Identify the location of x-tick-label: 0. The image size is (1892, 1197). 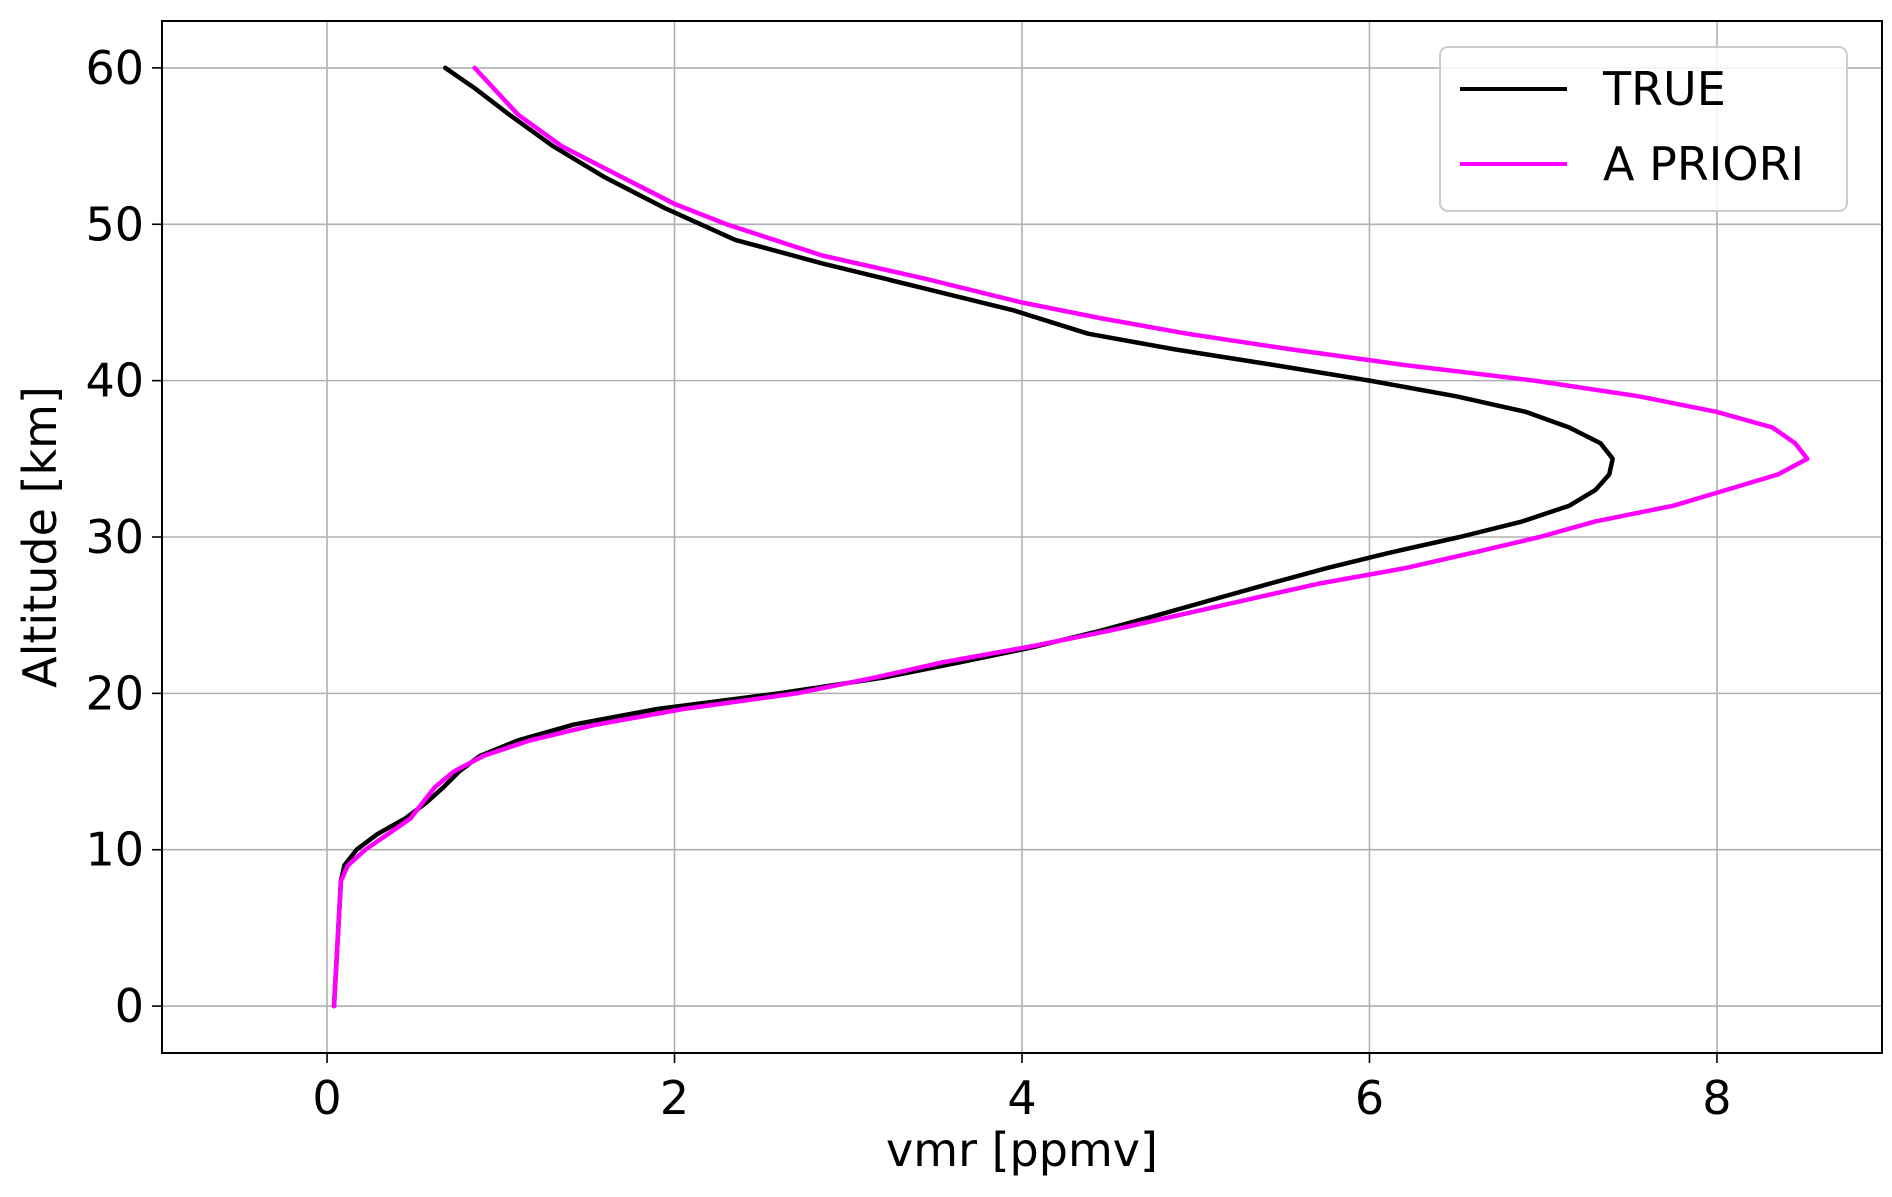
(326, 1098).